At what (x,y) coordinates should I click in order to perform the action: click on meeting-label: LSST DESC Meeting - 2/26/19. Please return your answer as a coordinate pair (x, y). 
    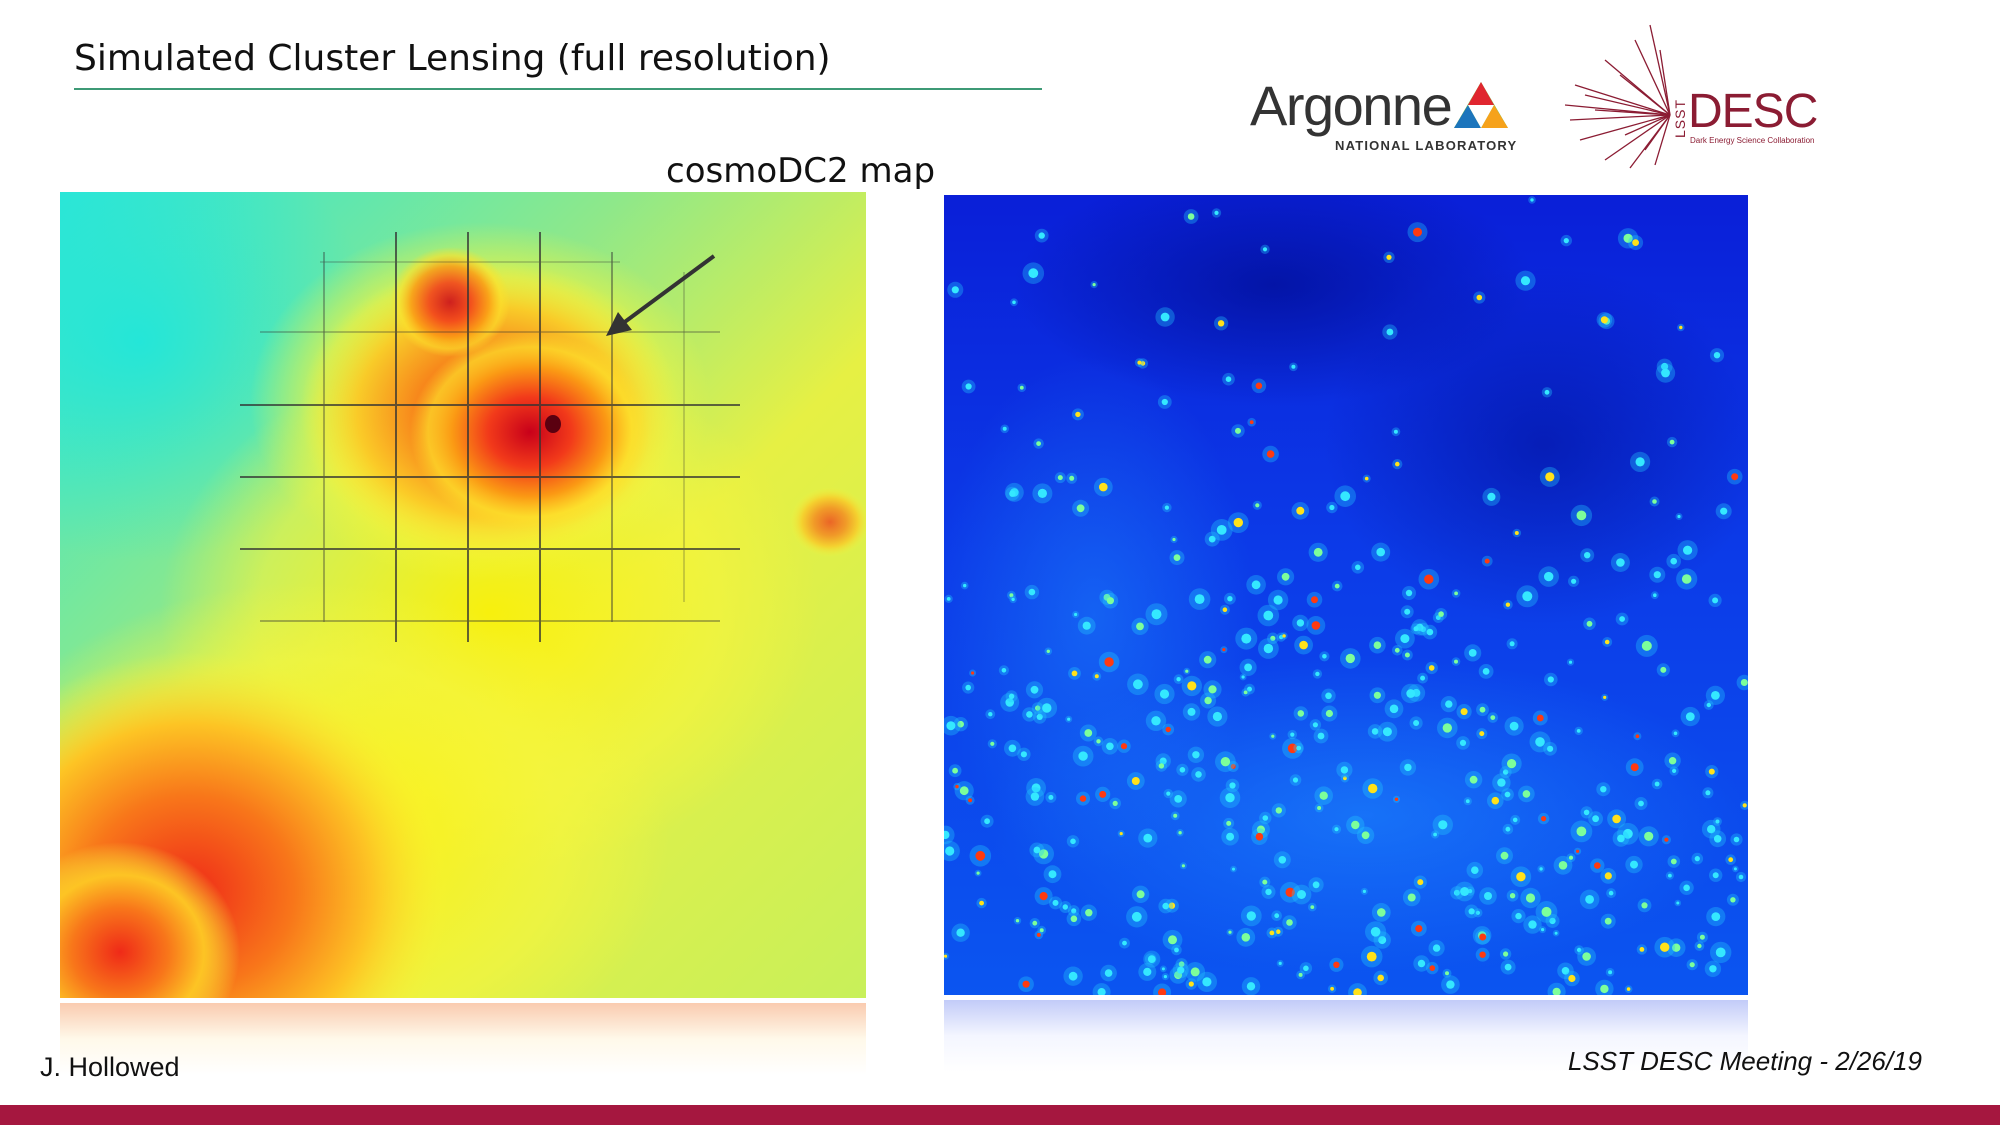
    Looking at the image, I should click on (1744, 1061).